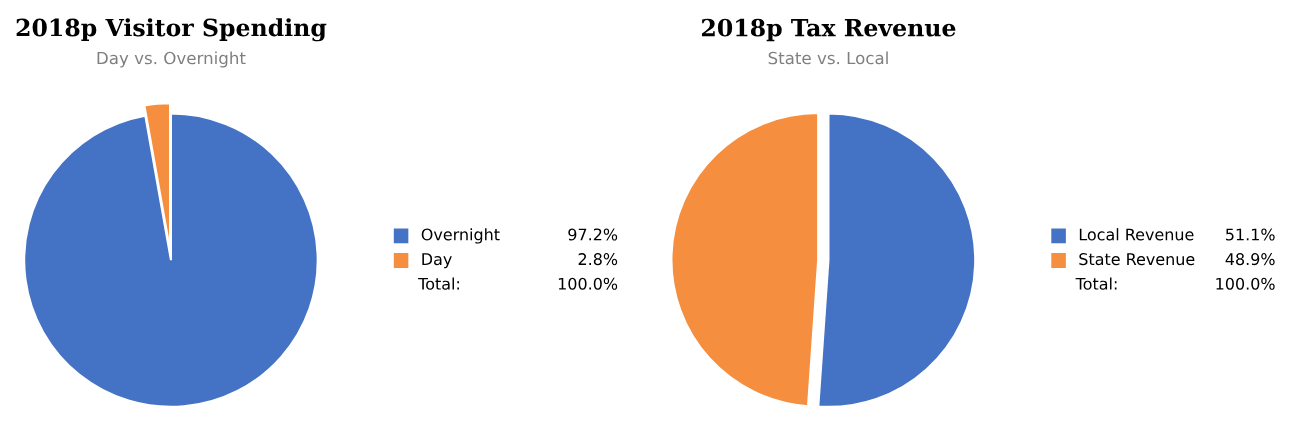 The width and height of the screenshot is (1315, 425). I want to click on chart-subtitle: State vs. Local, so click(828, 58).